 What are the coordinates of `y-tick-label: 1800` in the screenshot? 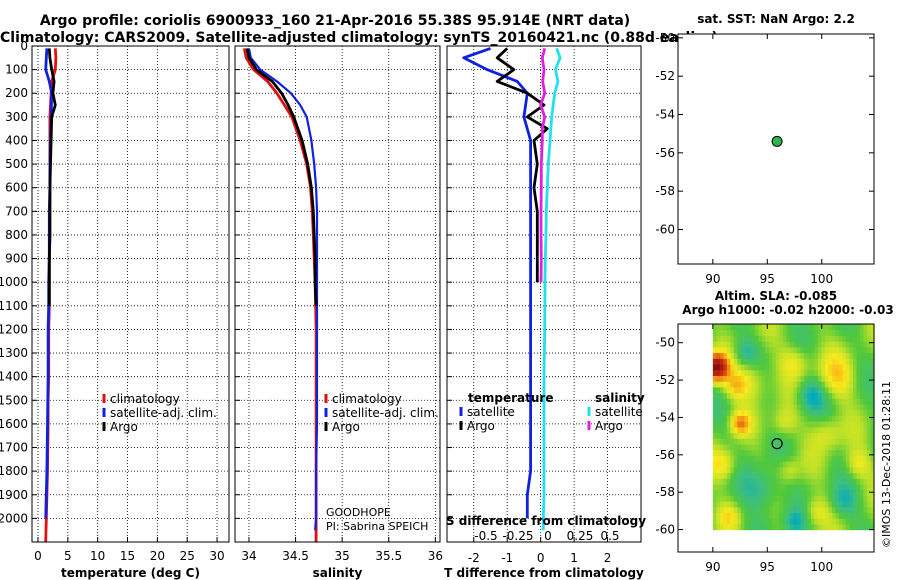 It's located at (14, 471).